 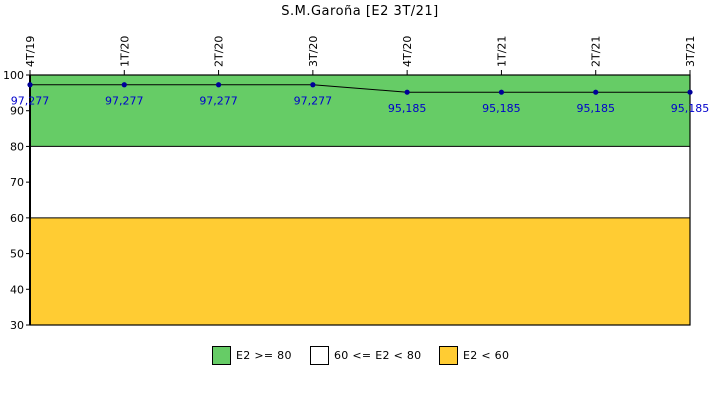 What do you see at coordinates (378, 355) in the screenshot?
I see `legend-label-1: 60 <= E2 < 80` at bounding box center [378, 355].